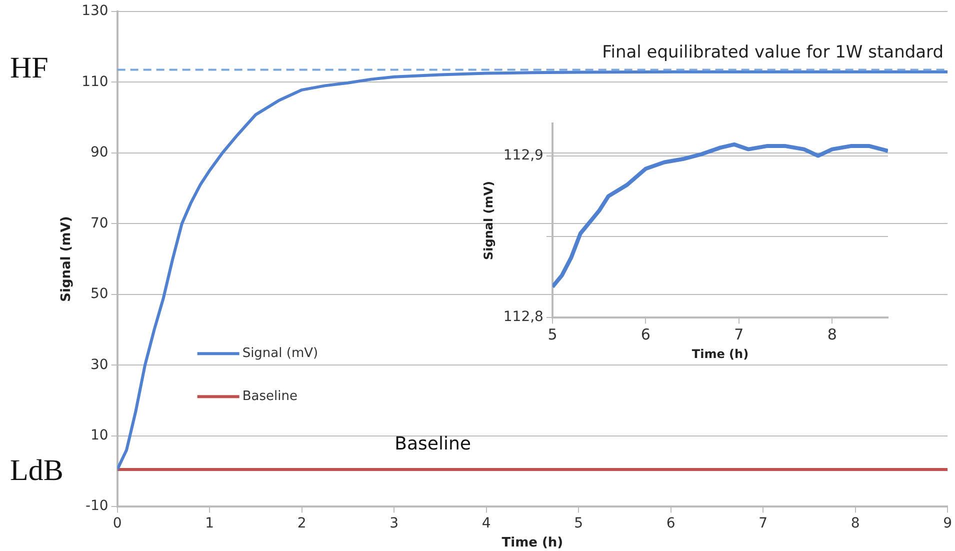  I want to click on y-tick-label: -10, so click(96, 506).